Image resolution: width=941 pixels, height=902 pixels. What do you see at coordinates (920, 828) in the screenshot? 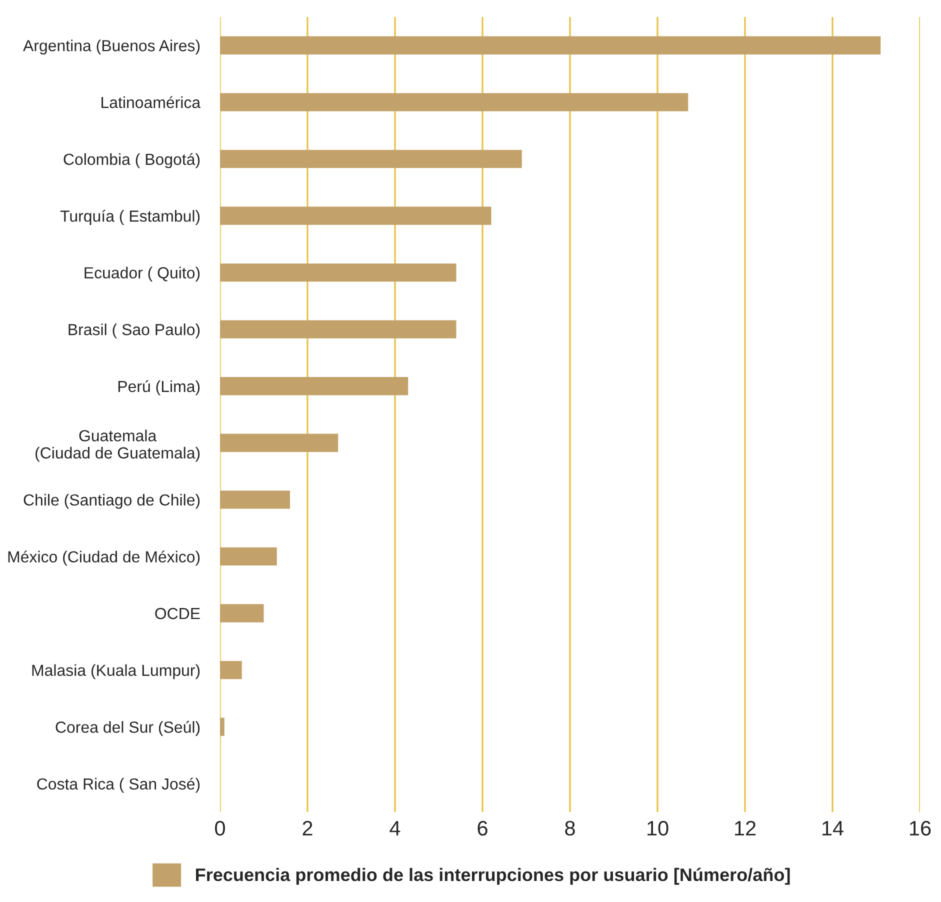
I see `x-tick-label: 16` at bounding box center [920, 828].